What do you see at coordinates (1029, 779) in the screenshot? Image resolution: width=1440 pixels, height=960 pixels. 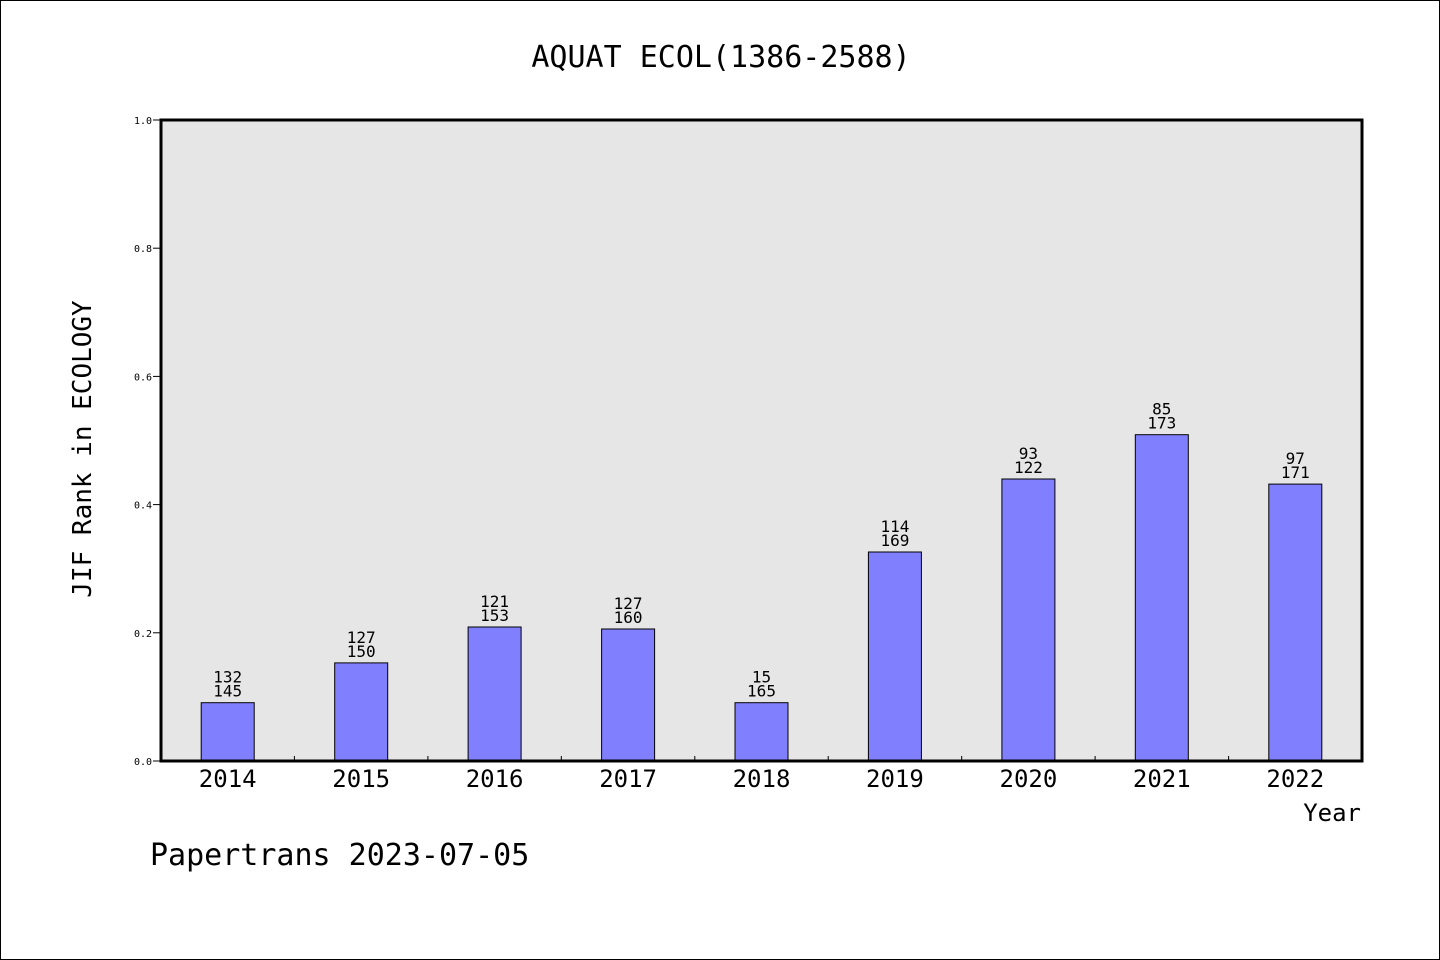 I see `x-tick-label: 2020` at bounding box center [1029, 779].